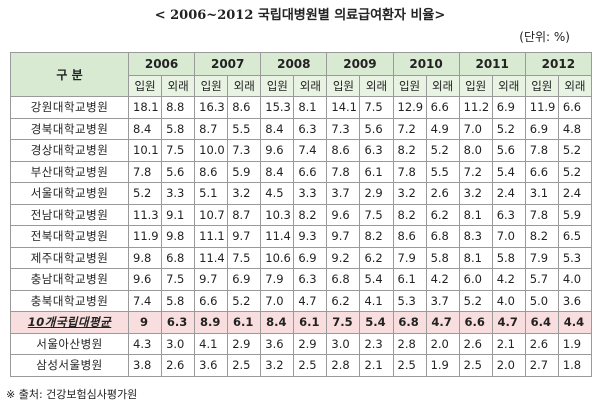 This screenshot has width=600, height=404. What do you see at coordinates (72, 394) in the screenshot?
I see `source-note: ※ 출처: 건강보험심사평가원` at bounding box center [72, 394].